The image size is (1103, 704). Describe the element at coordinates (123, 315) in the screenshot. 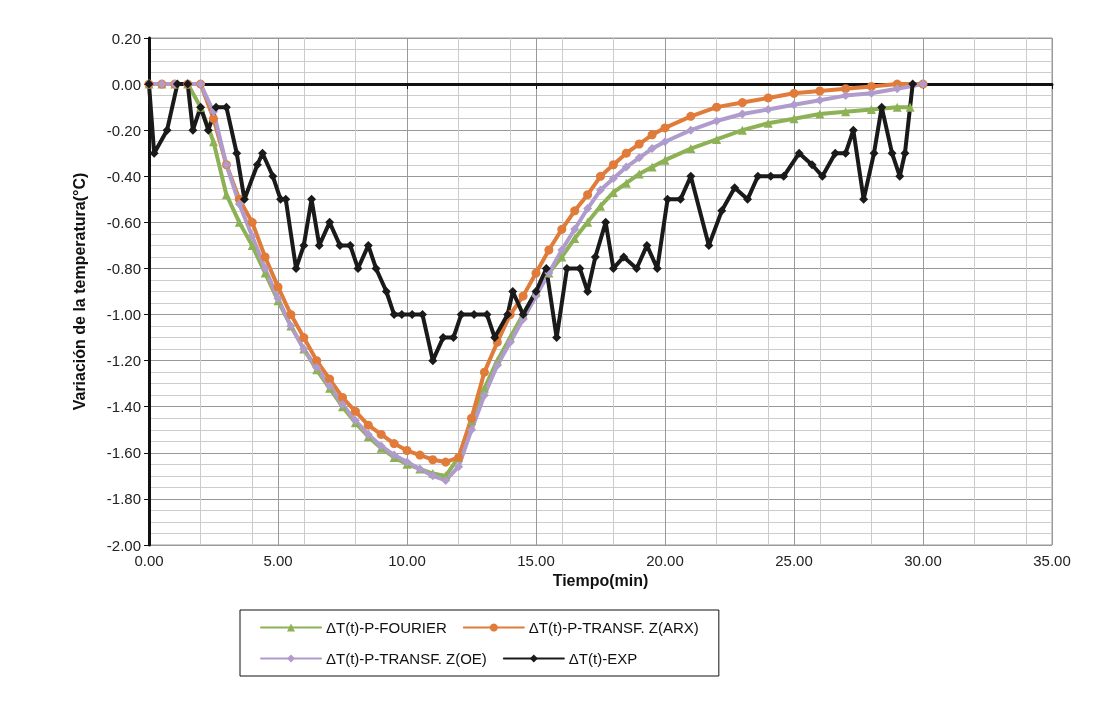

I see `y-tick-label: -1.00` at that location.